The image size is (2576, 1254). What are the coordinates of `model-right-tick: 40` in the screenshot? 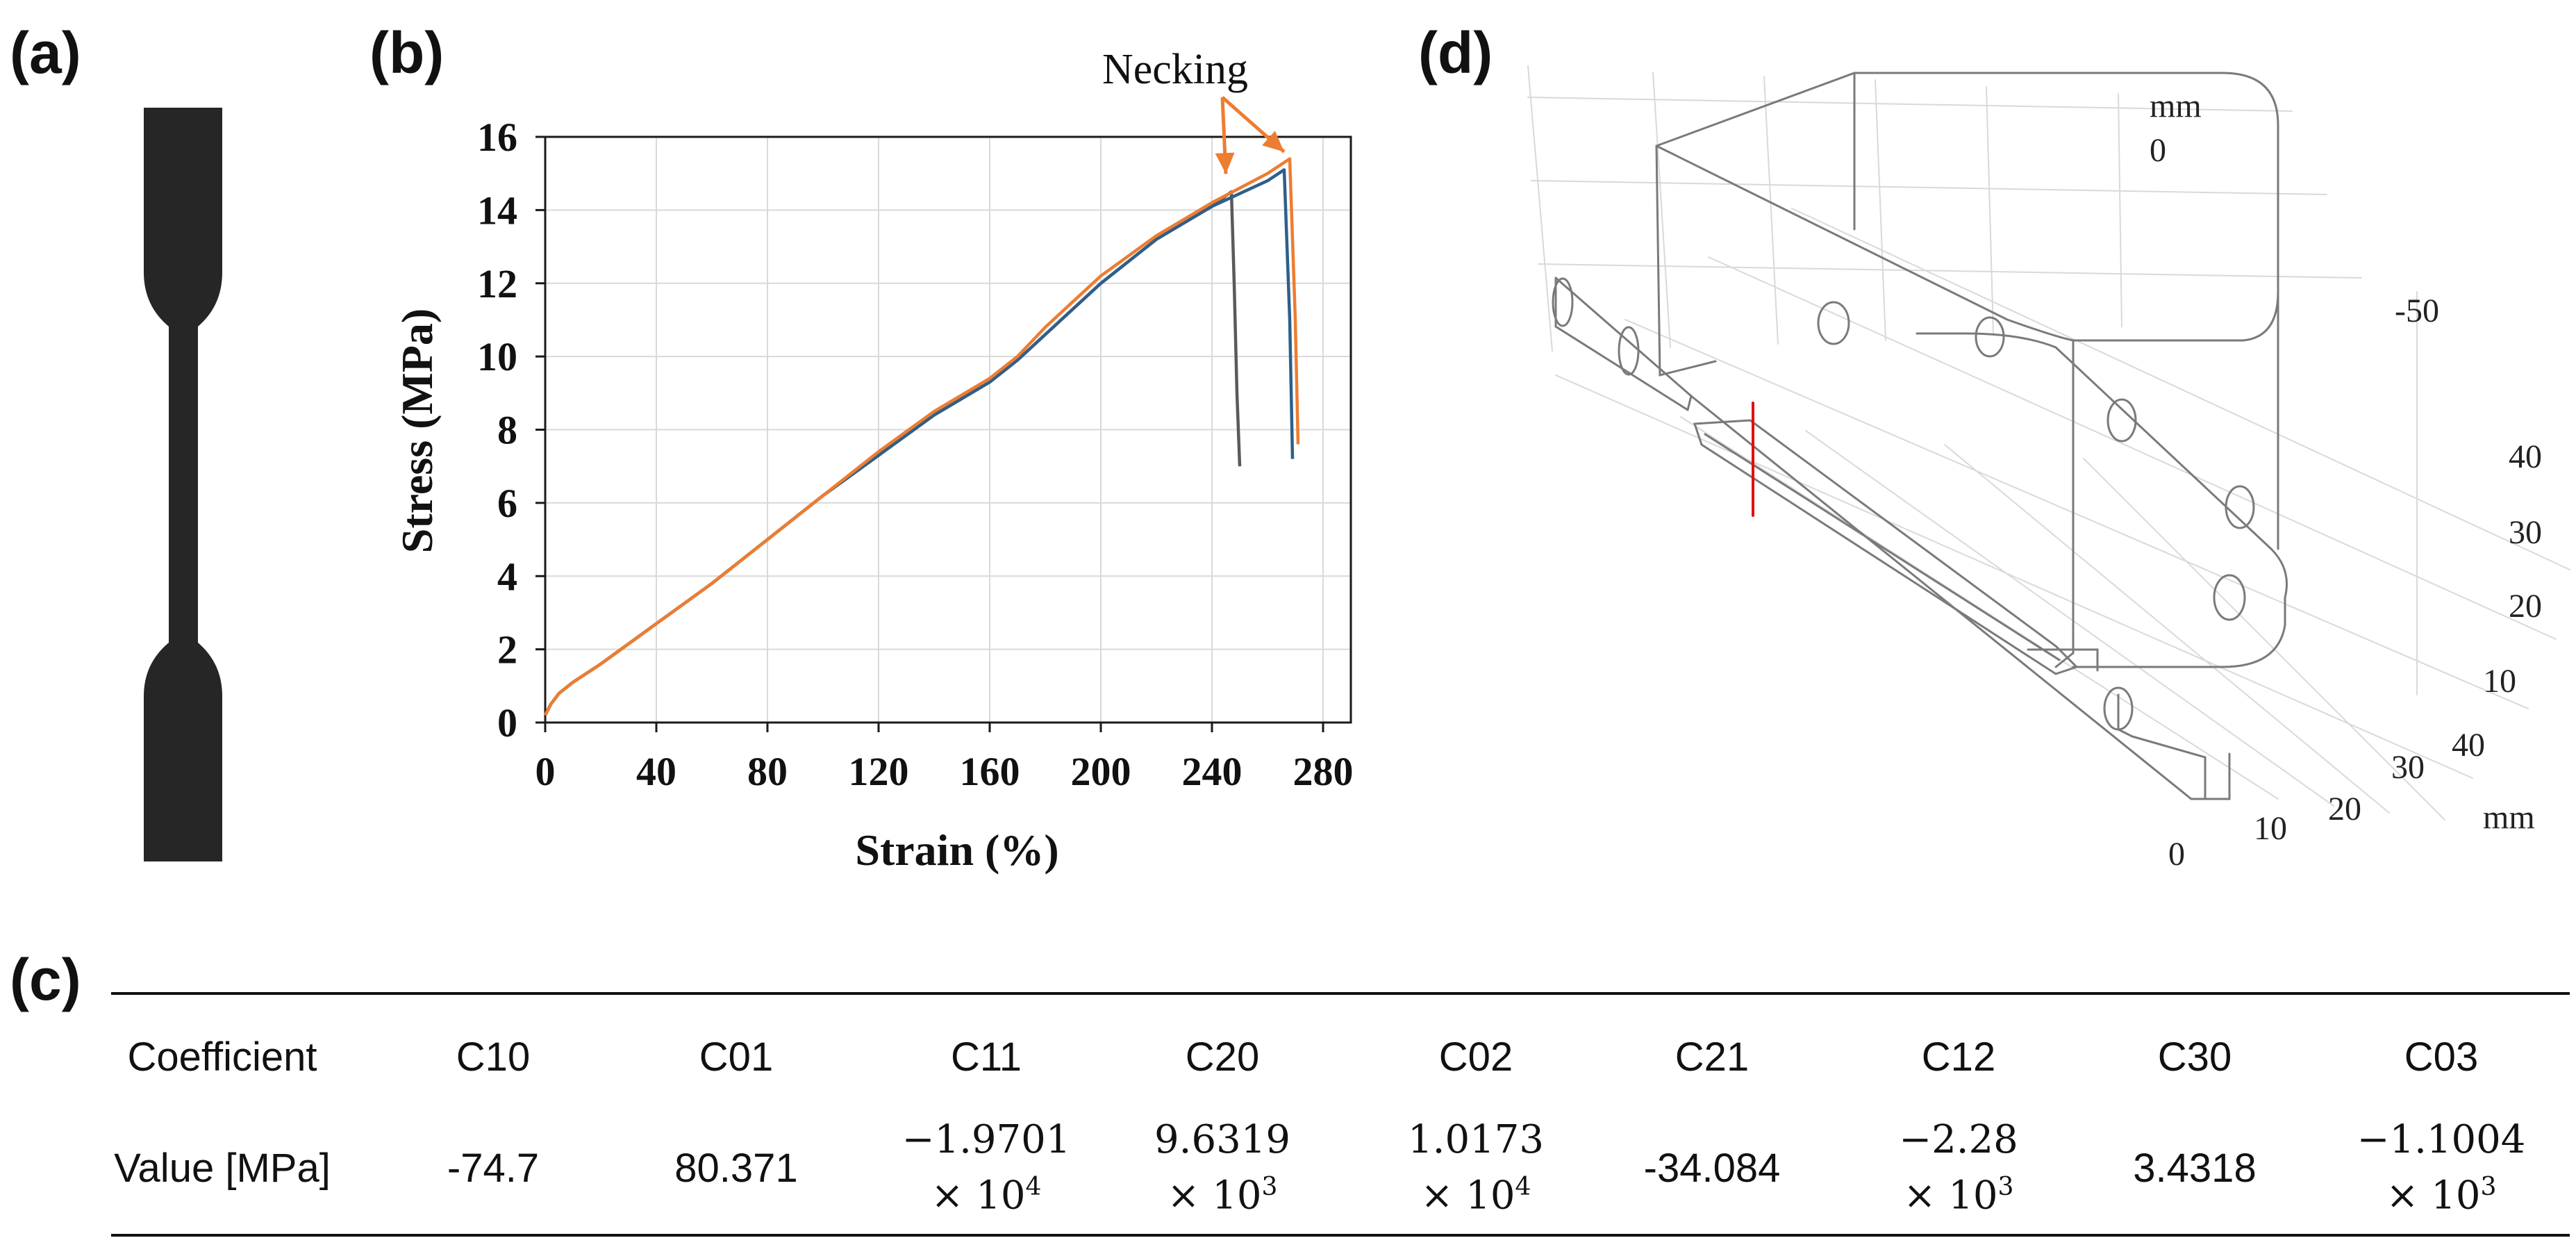 It's located at (2525, 457).